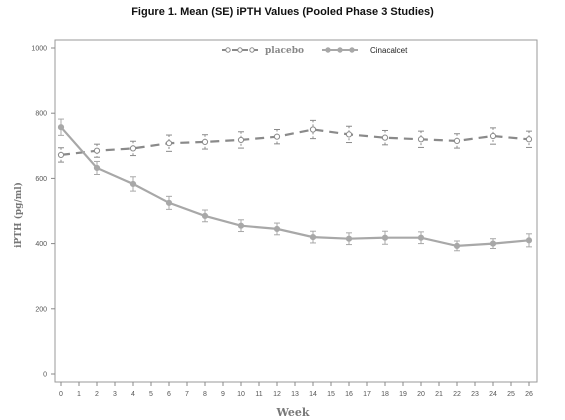 This screenshot has width=565, height=420. I want to click on legend-label-cinacalcet: Cinacalcet, so click(389, 50).